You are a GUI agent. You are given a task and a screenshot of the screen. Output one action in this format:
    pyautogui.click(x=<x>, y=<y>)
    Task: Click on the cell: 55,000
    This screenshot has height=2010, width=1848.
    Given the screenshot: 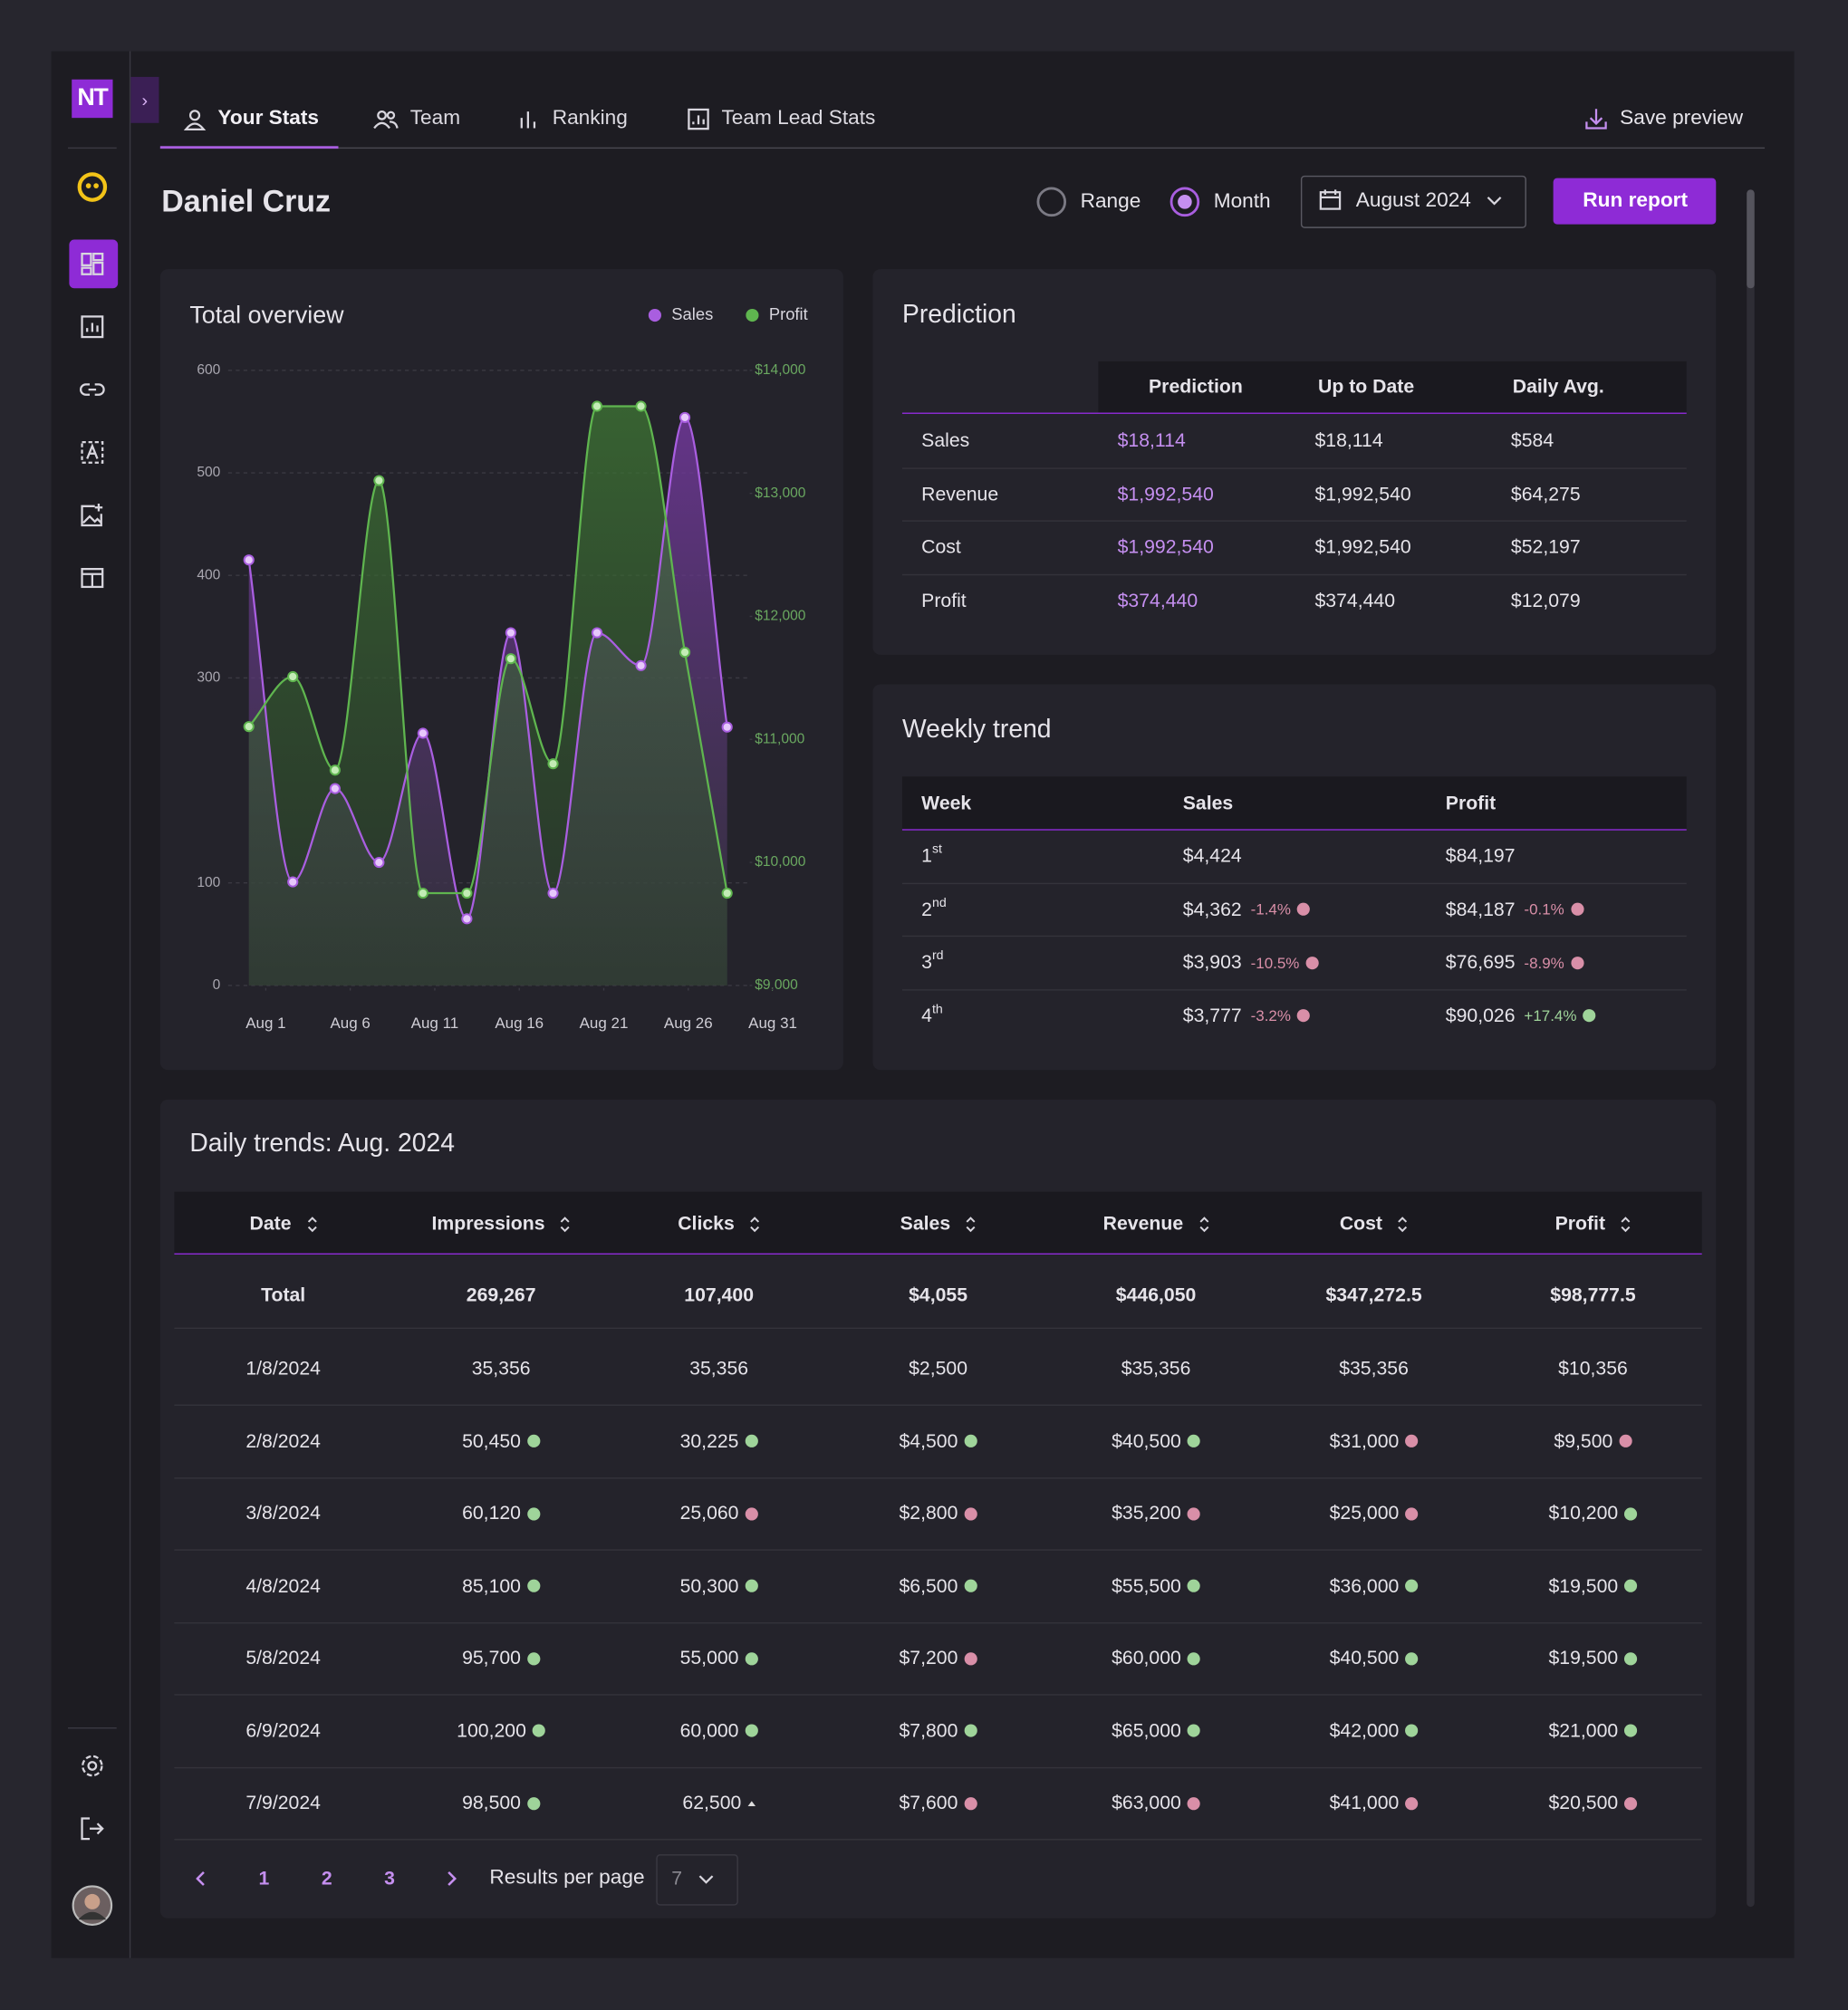 What is the action you would take?
    pyautogui.click(x=719, y=1658)
    